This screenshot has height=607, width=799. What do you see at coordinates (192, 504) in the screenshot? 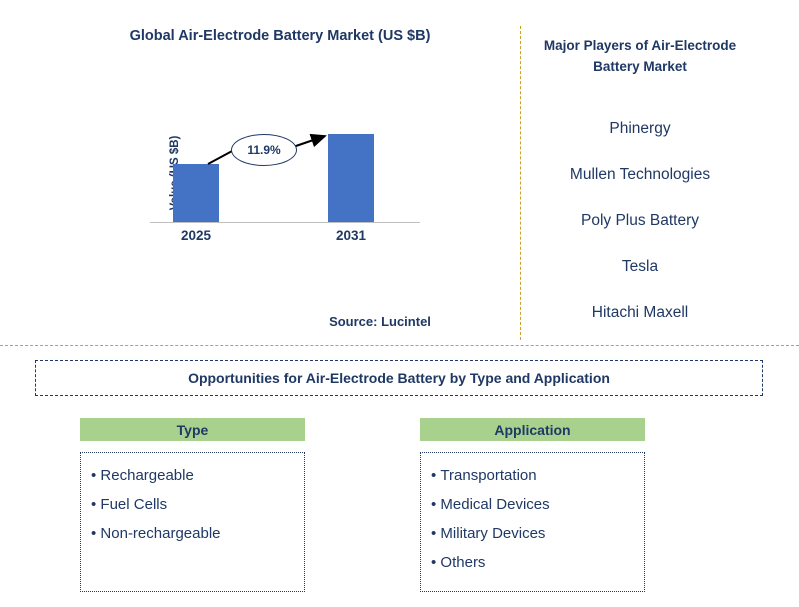
I see `type-list-item: Fuel Cells` at bounding box center [192, 504].